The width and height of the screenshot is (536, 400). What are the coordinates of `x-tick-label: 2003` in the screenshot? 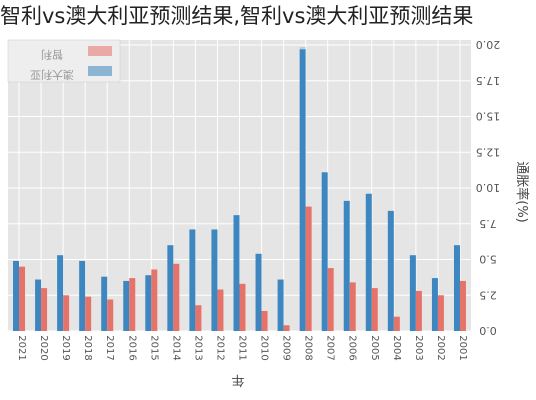 It's located at (418, 347).